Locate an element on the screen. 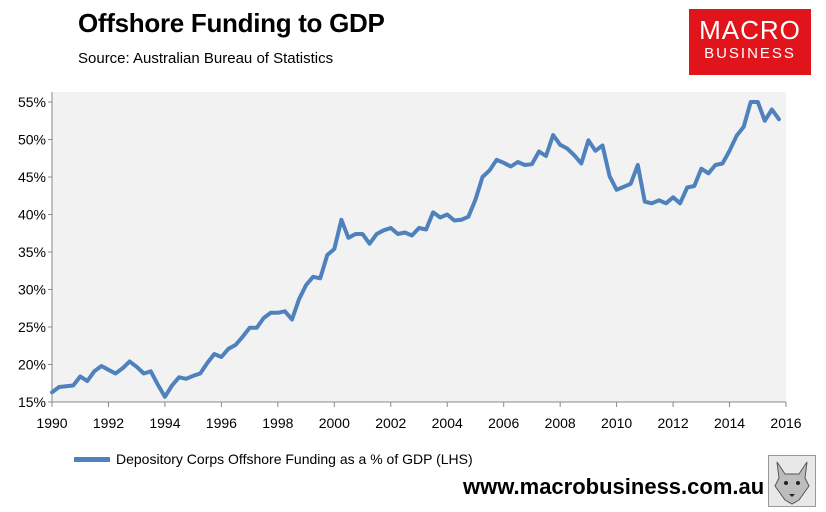 The height and width of the screenshot is (512, 826). x-tick-label: 1990 is located at coordinates (51, 423).